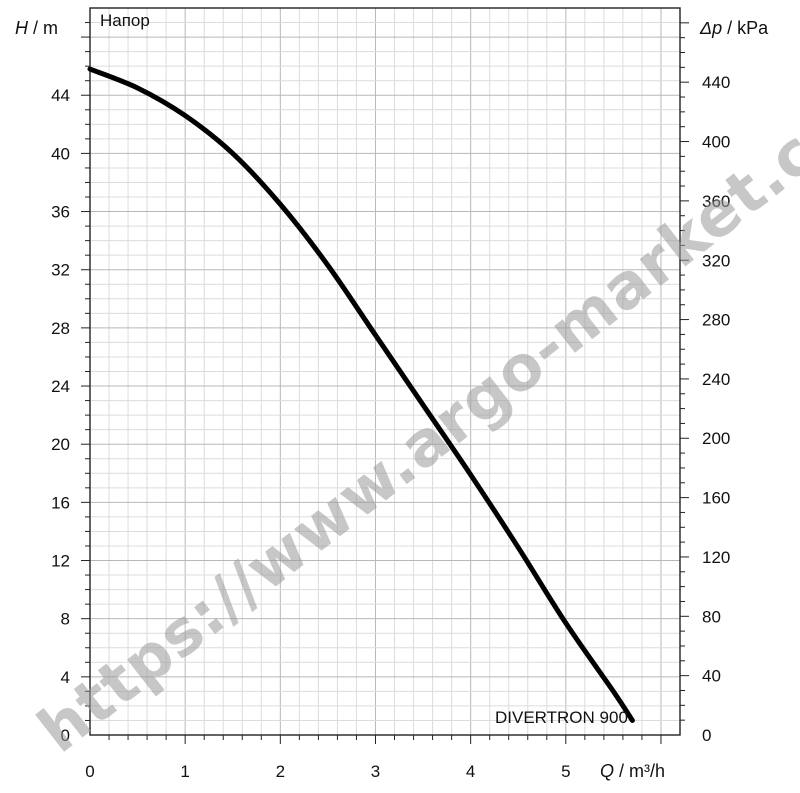 The width and height of the screenshot is (800, 793). I want to click on y-right-axis-title: Δp / kPa, so click(734, 28).